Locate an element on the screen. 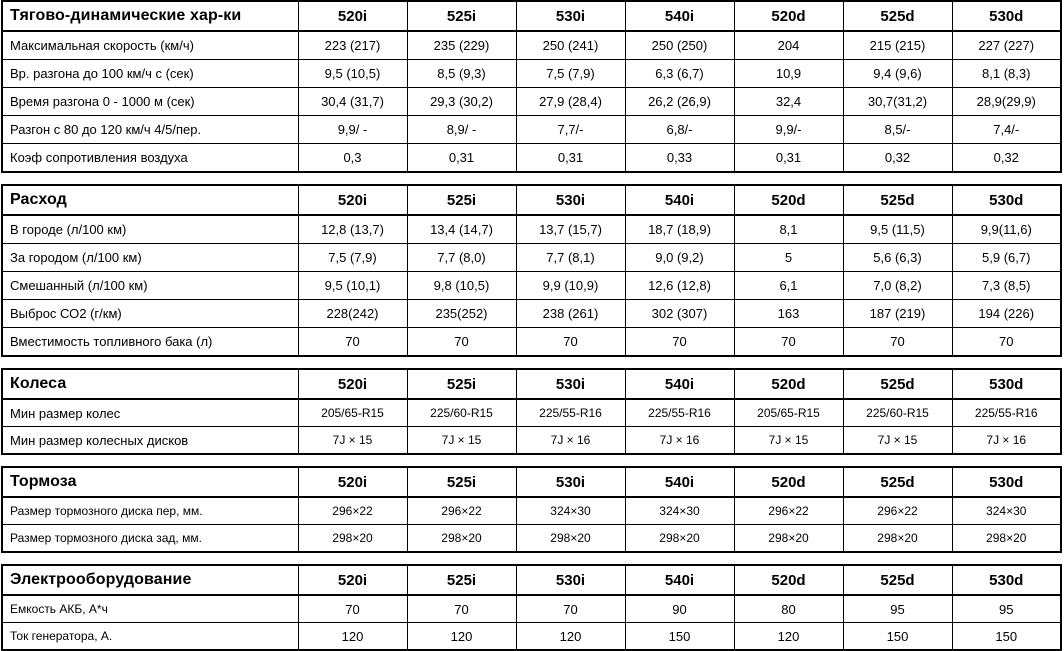  cell-530d: 28,9(29,9) is located at coordinates (1006, 101).